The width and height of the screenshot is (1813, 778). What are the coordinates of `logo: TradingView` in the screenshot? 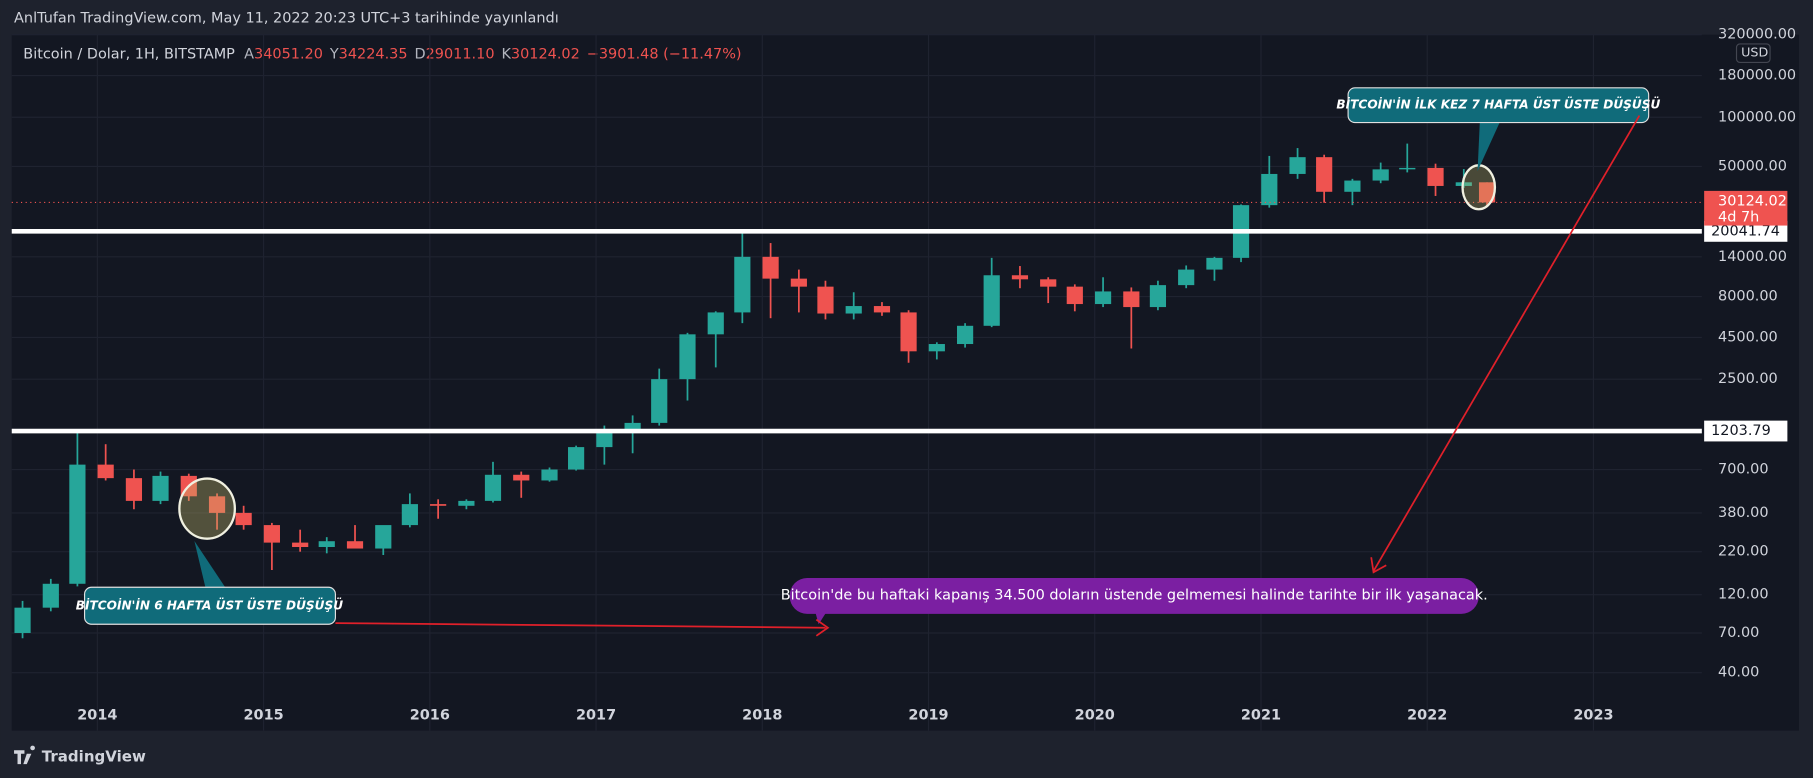 It's located at (80, 755).